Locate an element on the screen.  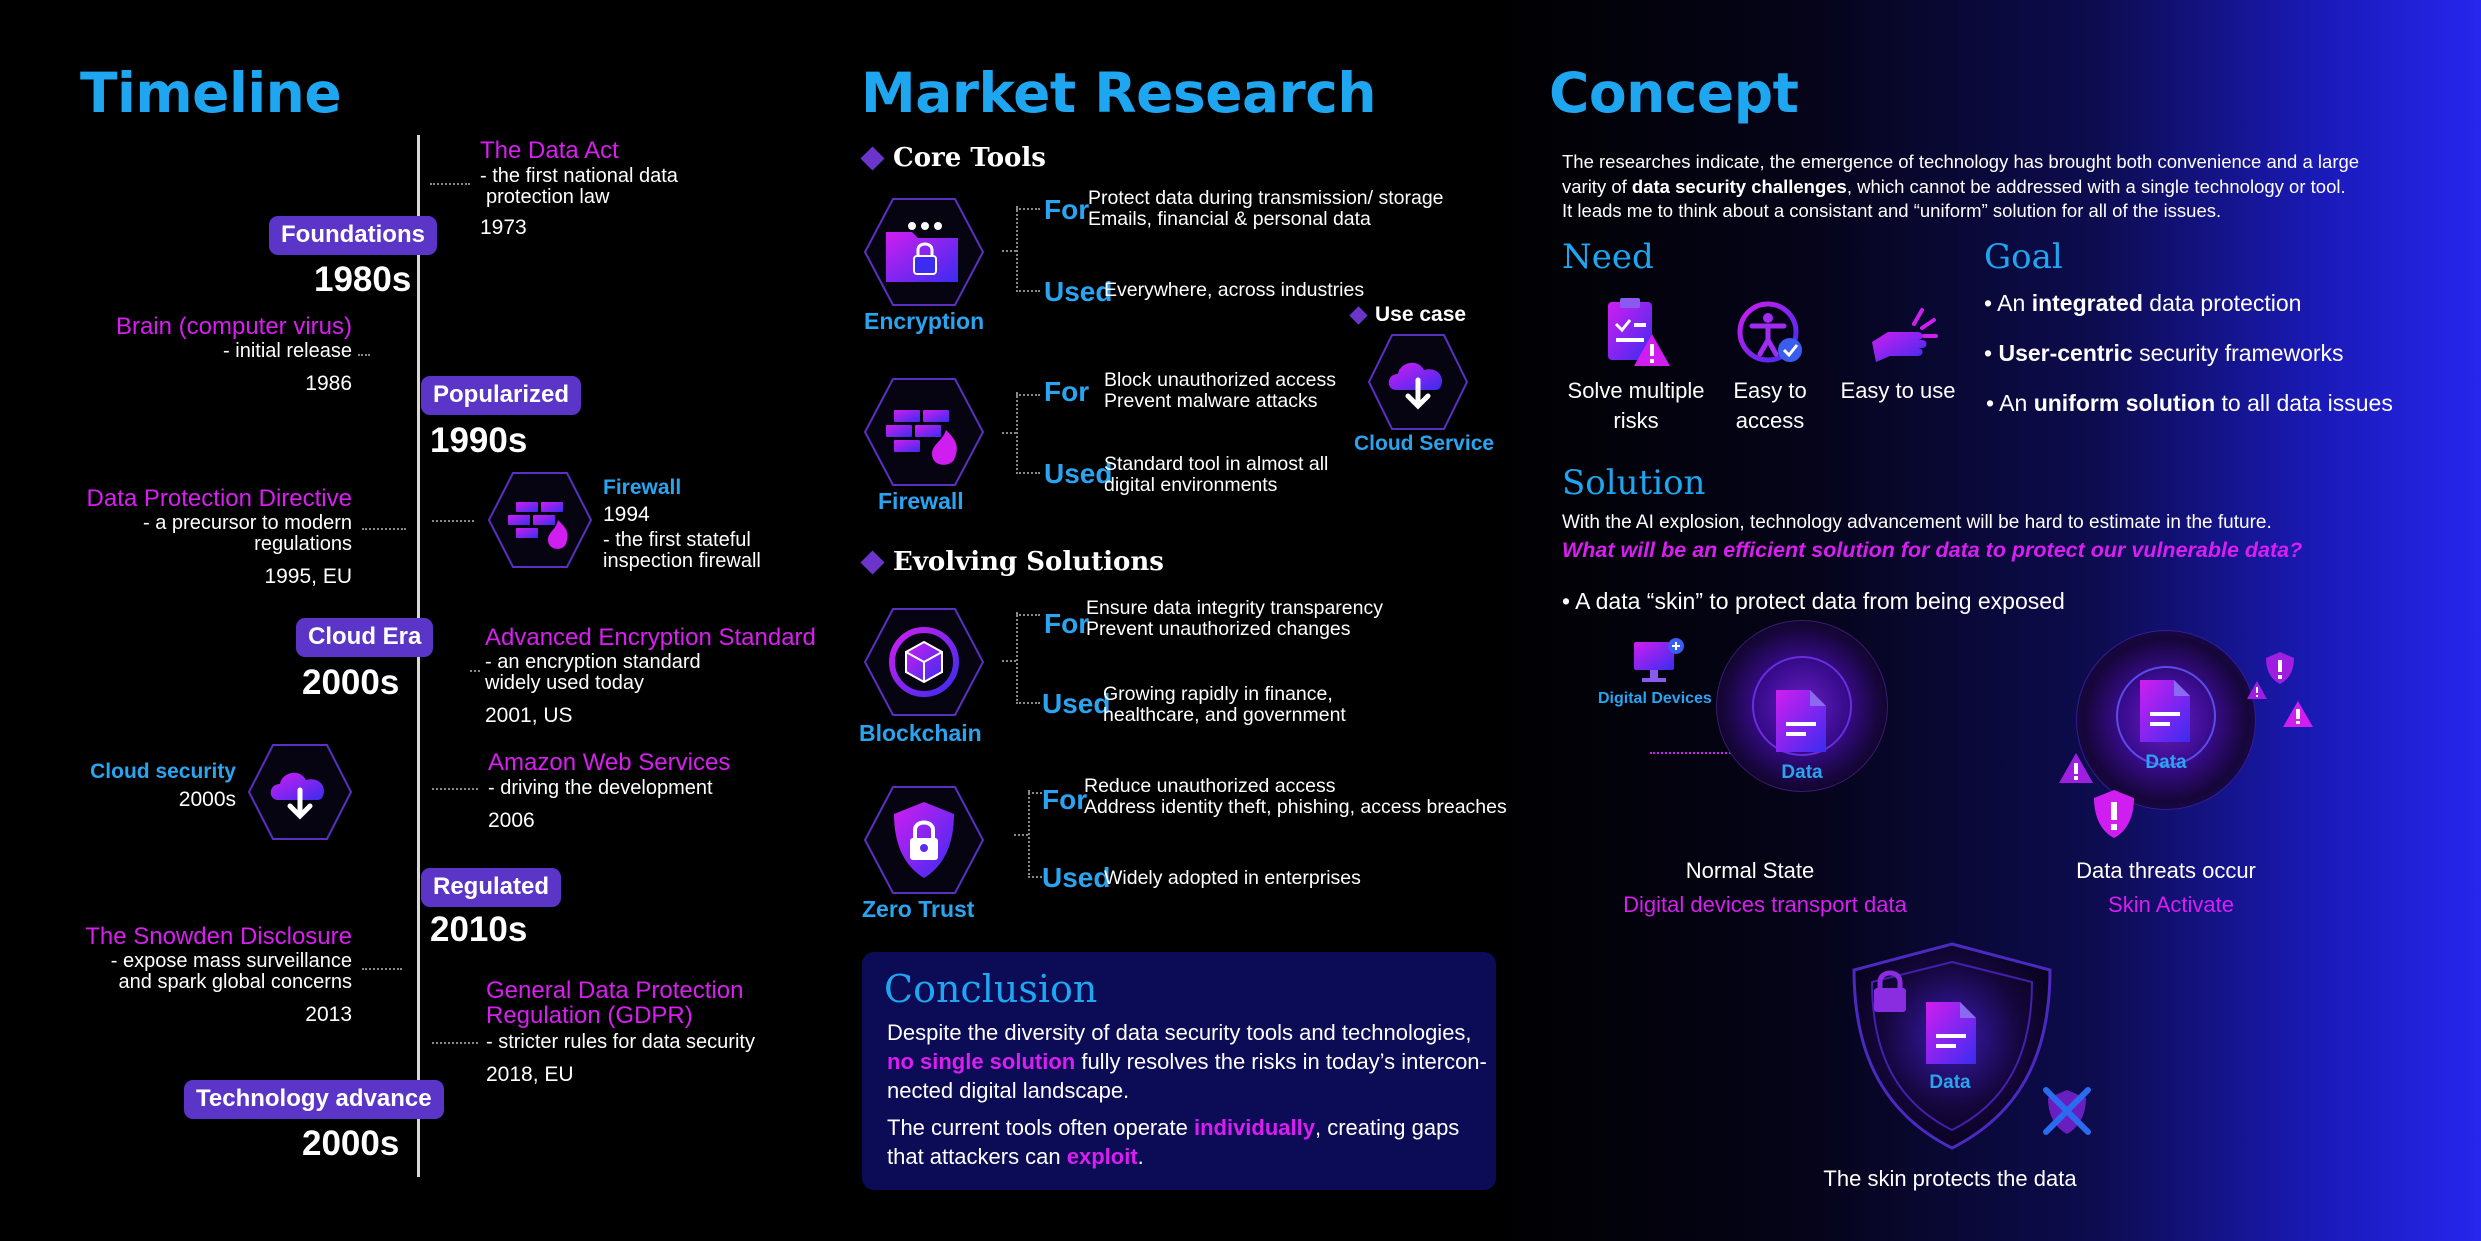
market-research-title: Market Research is located at coordinates (1119, 93).